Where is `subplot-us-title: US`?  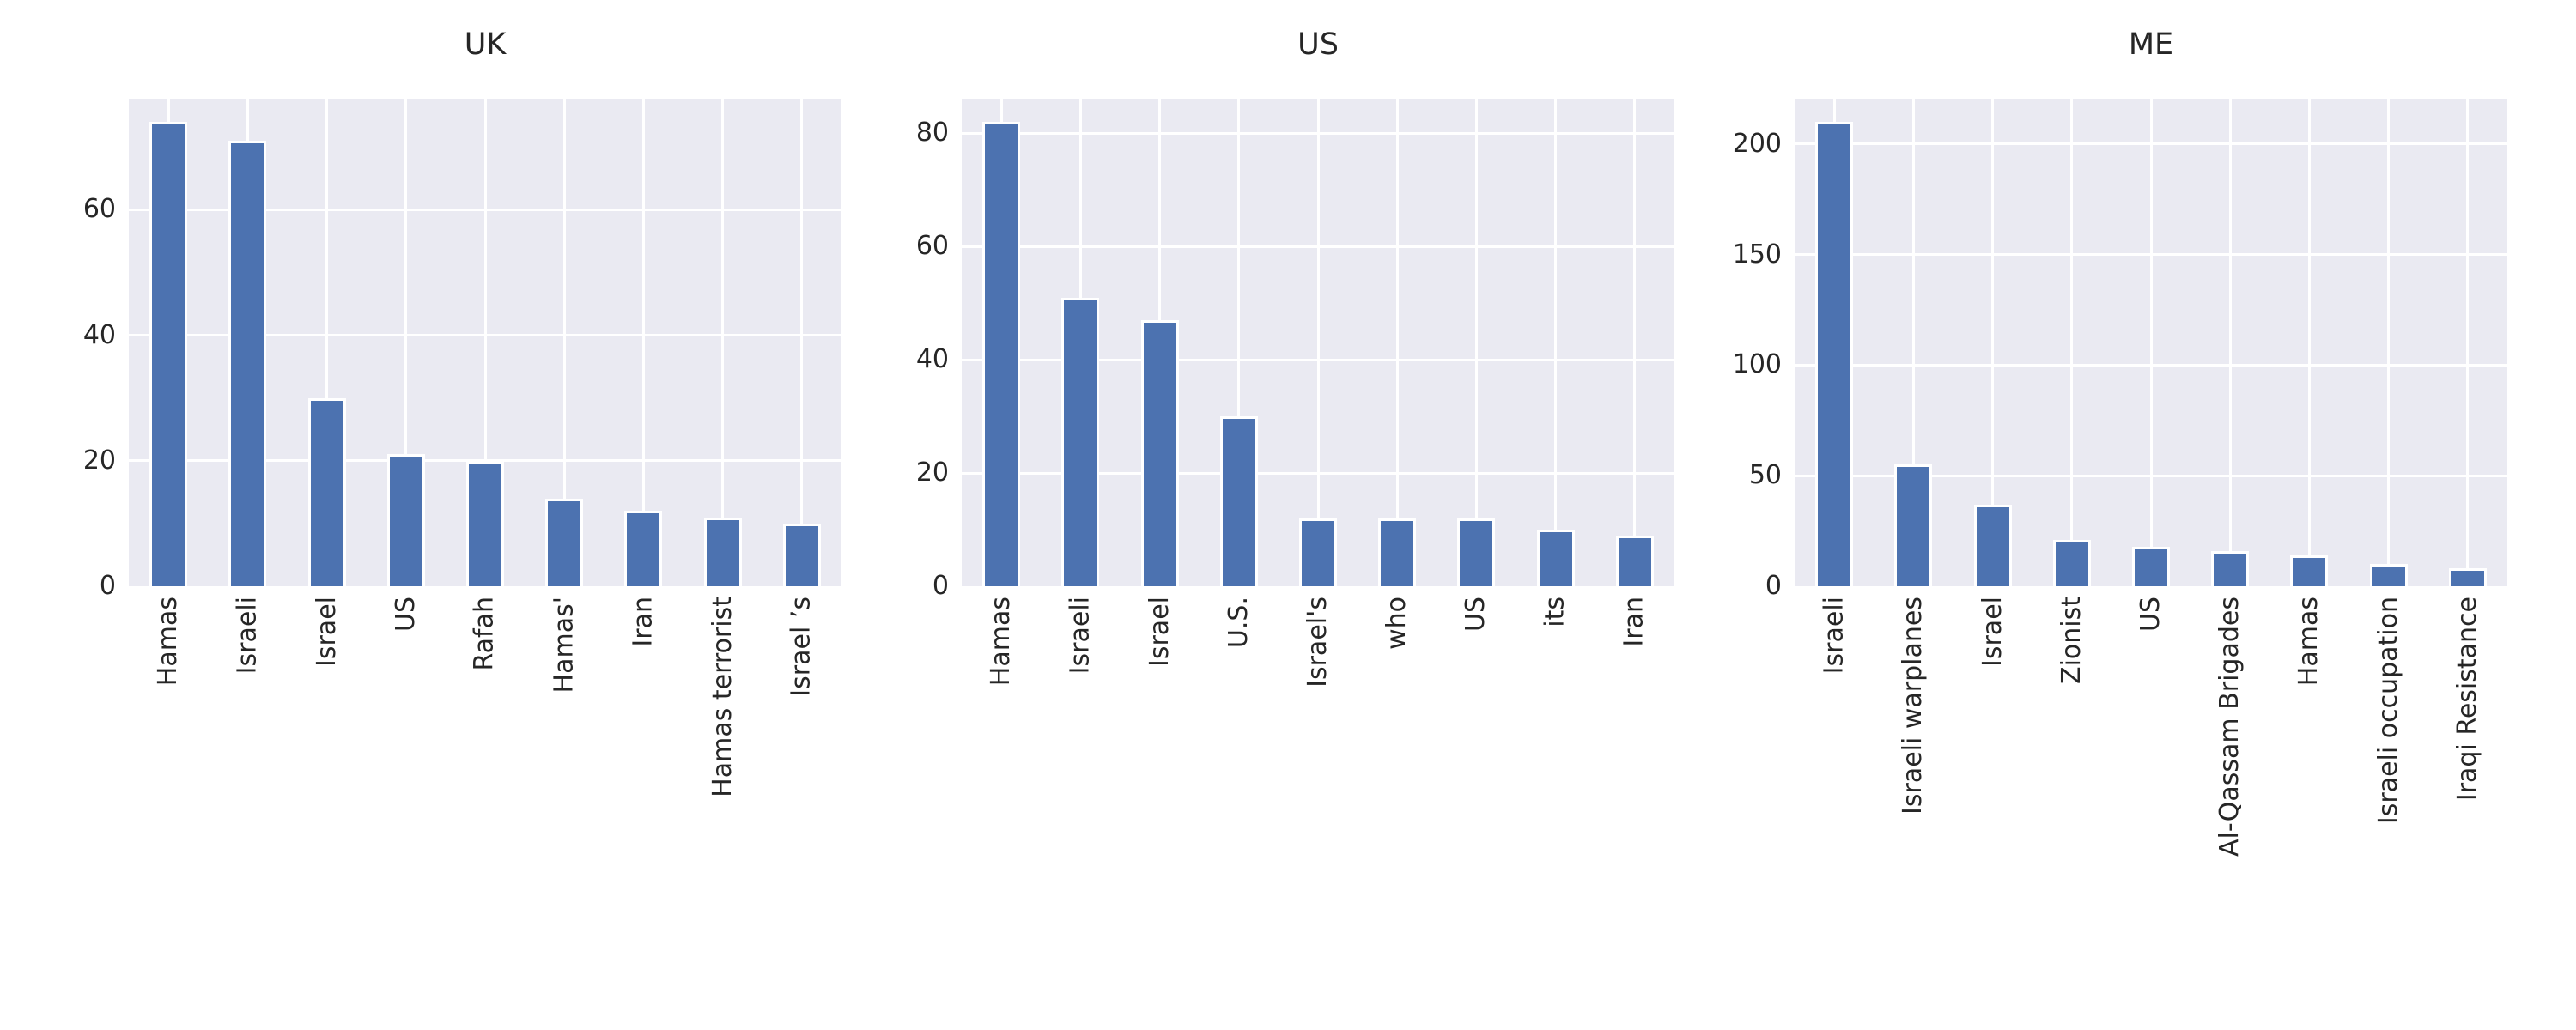 subplot-us-title: US is located at coordinates (1318, 44).